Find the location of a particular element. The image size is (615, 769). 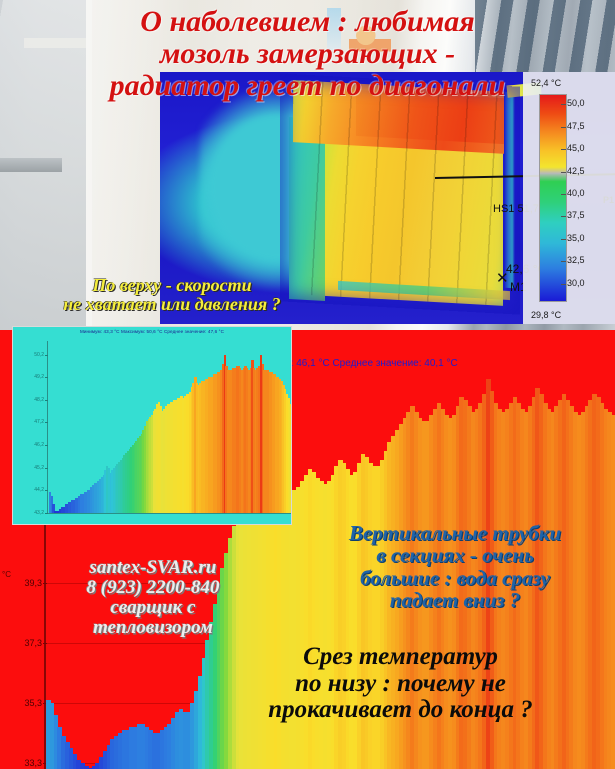

window-frame is located at coordinates (89, 165).